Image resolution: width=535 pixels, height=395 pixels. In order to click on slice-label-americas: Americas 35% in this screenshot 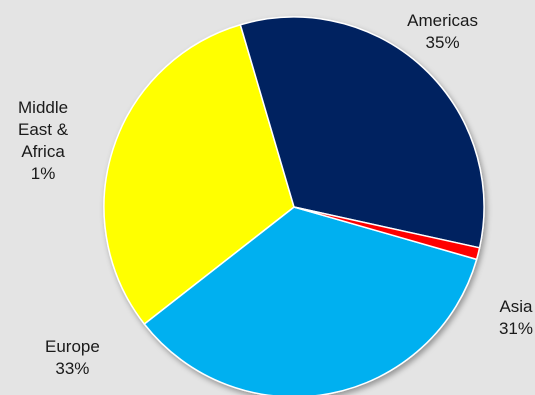, I will do `click(442, 32)`.